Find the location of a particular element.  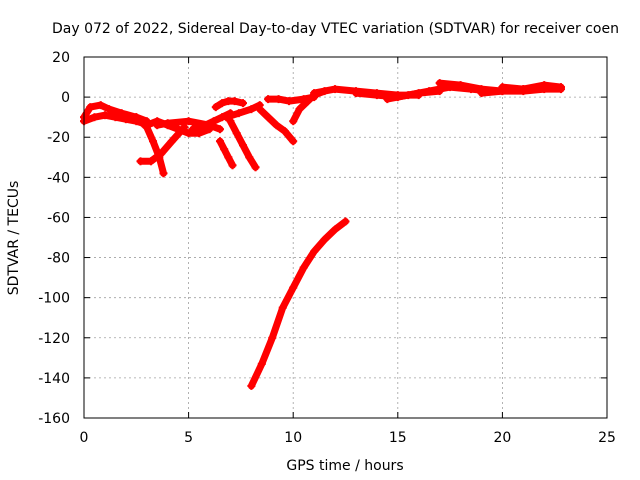

y-tick-label: -120 is located at coordinates (54, 339).